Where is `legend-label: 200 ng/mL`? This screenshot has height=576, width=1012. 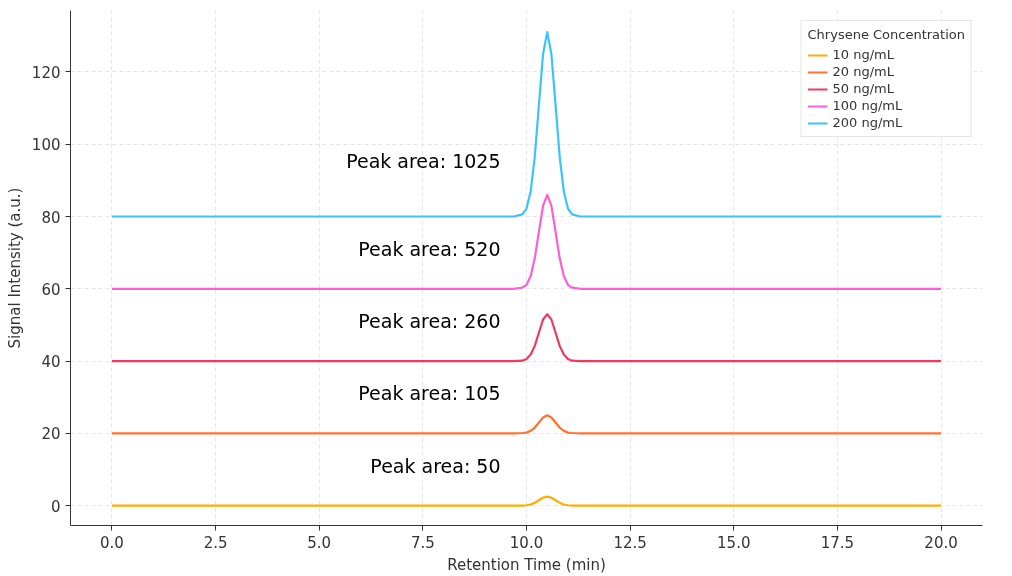
legend-label: 200 ng/mL is located at coordinates (867, 122).